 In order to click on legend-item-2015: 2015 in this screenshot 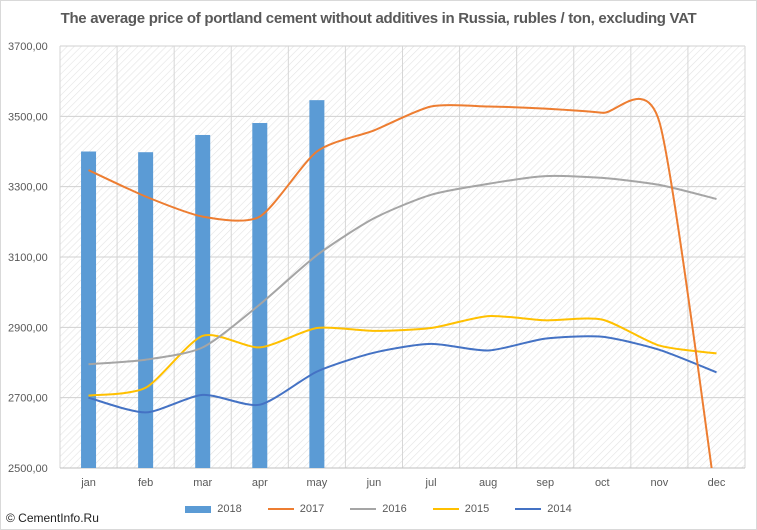, I will do `click(461, 509)`.